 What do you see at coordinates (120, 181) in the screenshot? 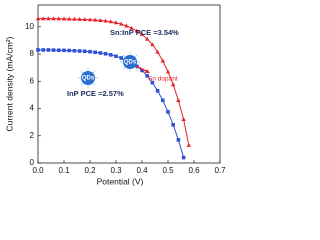
I see `x-axis-label: Potential (V)` at bounding box center [120, 181].